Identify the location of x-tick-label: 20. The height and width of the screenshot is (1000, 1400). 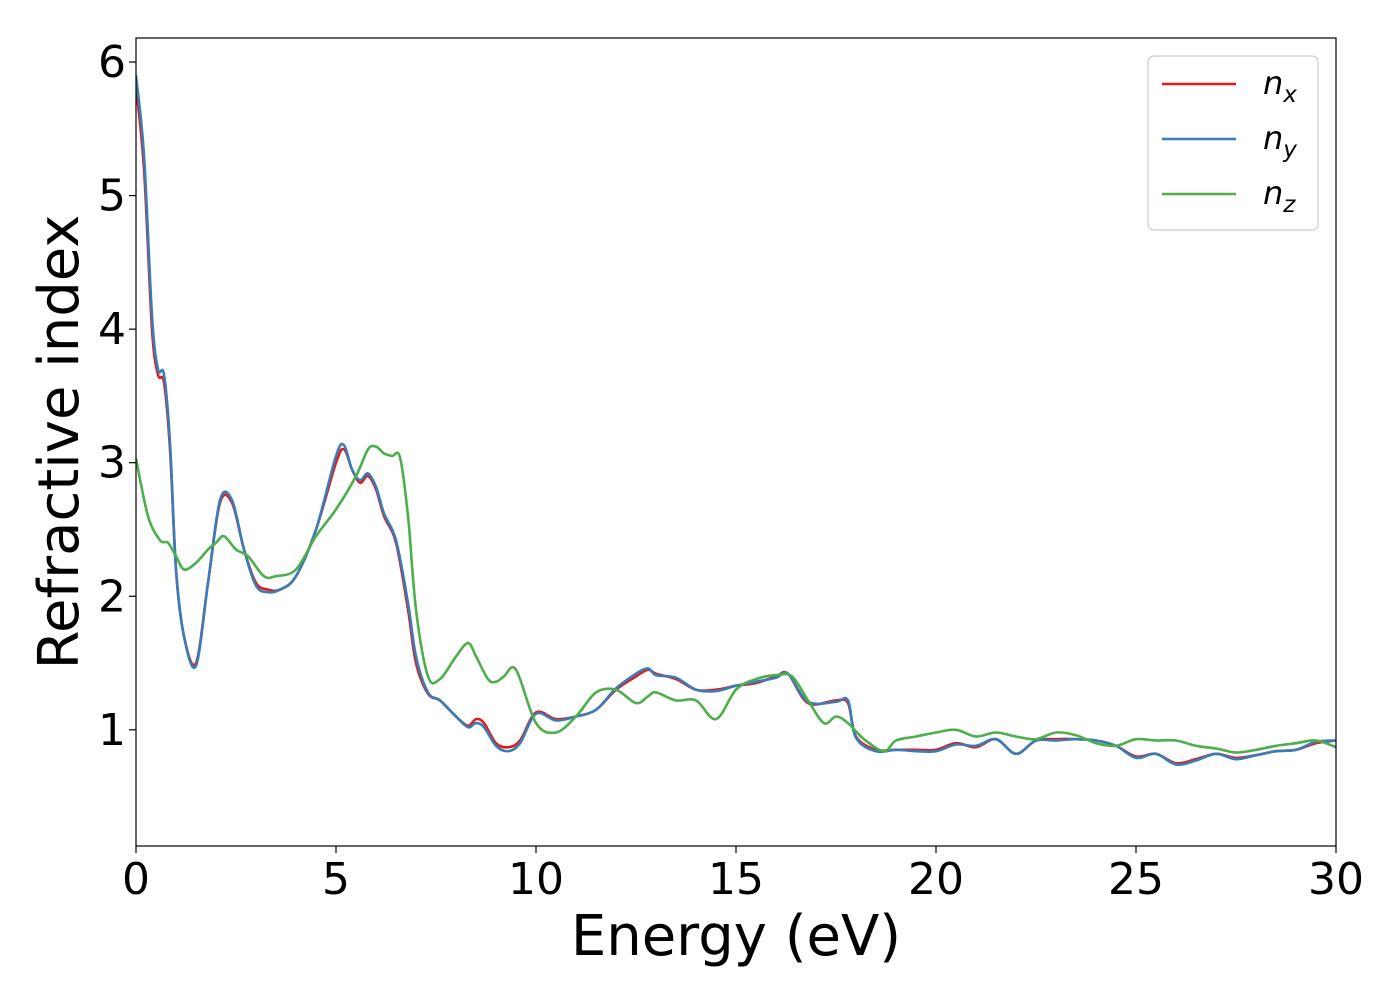
(936, 879).